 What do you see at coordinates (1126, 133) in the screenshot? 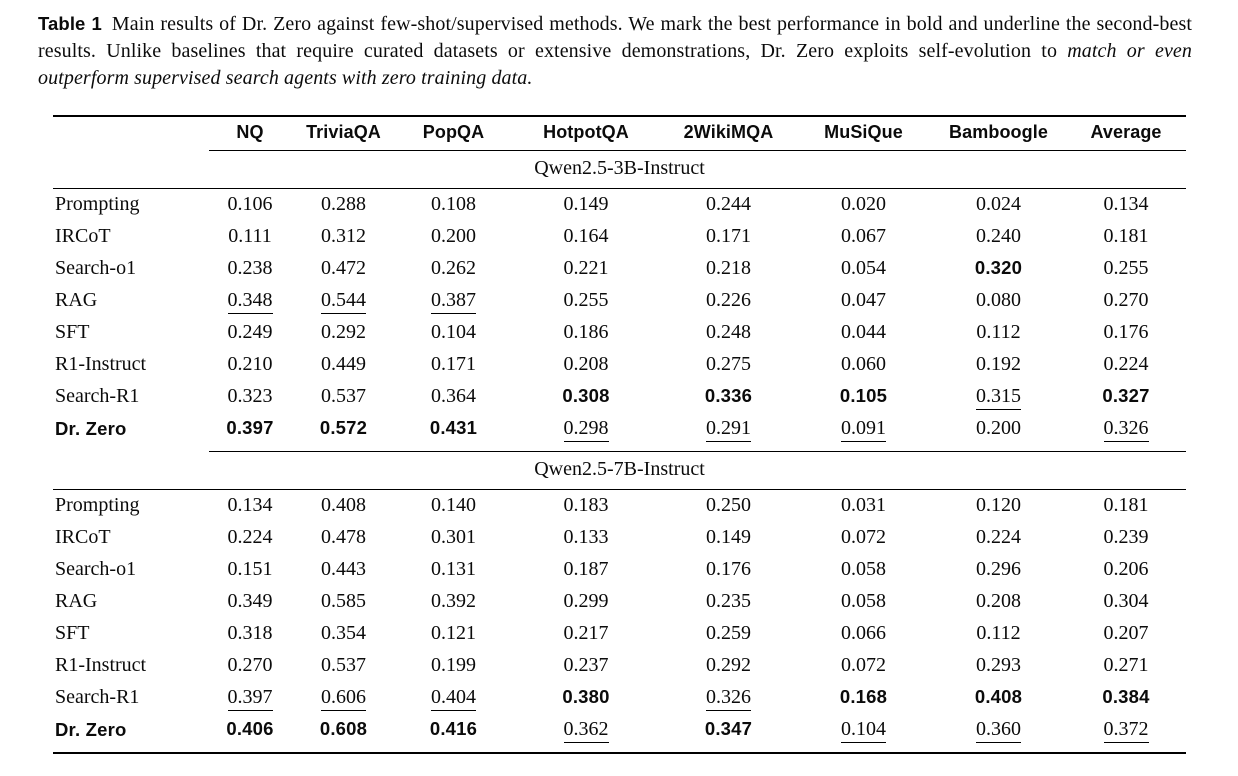
I see `col-header-average: Average` at bounding box center [1126, 133].